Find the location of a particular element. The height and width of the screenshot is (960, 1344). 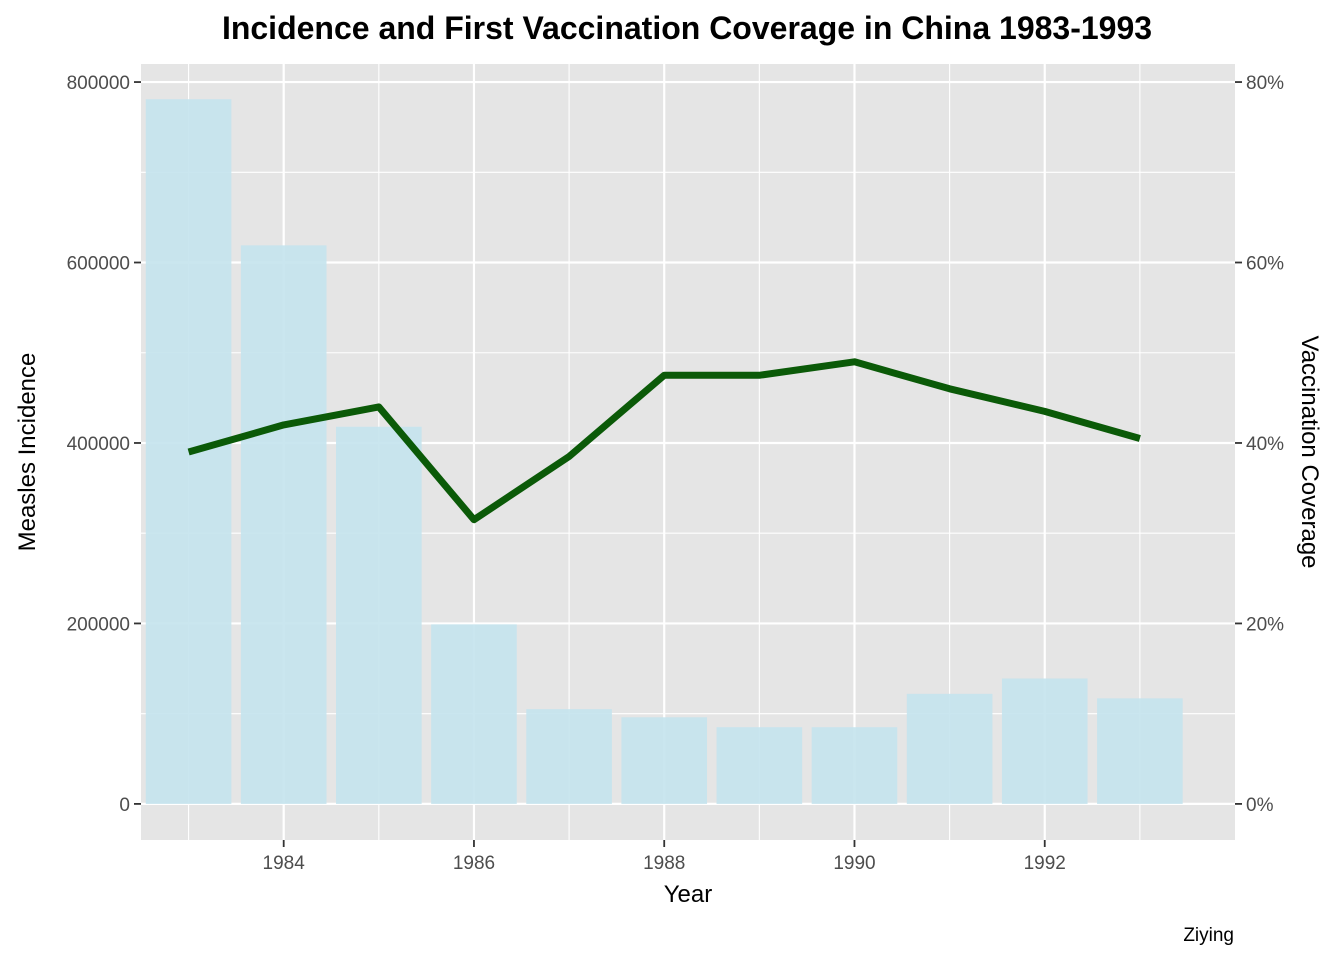

y-tick-label: 600000 is located at coordinates (98, 264).